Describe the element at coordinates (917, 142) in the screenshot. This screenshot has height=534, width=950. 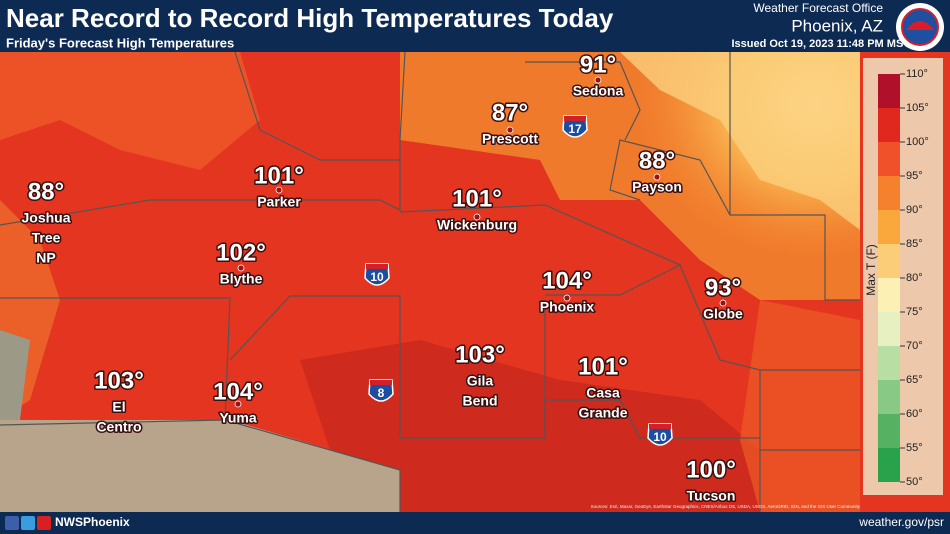
I see `legend-label: 100°` at that location.